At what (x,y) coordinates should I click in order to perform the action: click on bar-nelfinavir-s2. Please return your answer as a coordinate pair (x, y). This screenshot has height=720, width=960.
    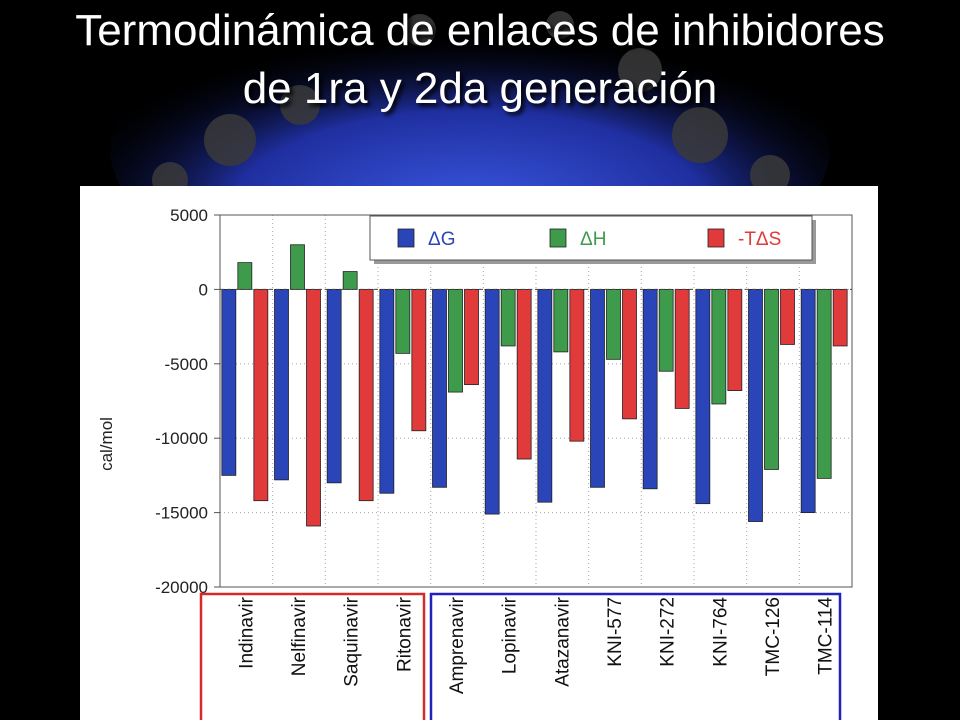
    Looking at the image, I should click on (313, 408).